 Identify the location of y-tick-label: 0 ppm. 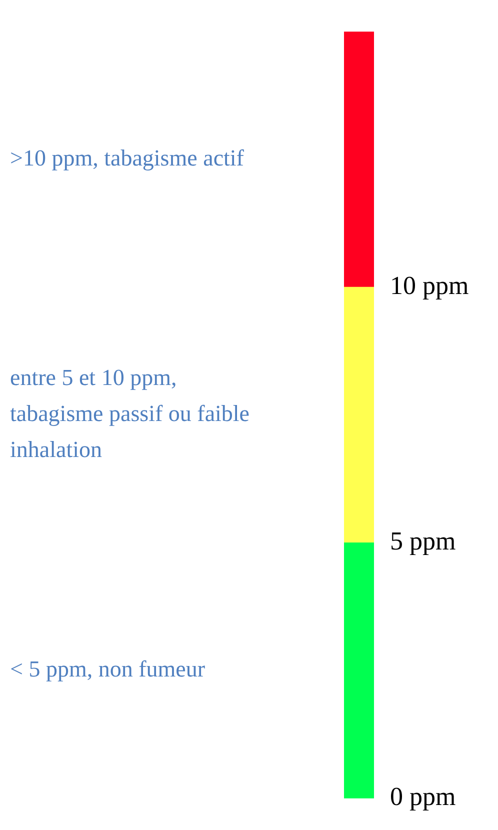
(423, 797).